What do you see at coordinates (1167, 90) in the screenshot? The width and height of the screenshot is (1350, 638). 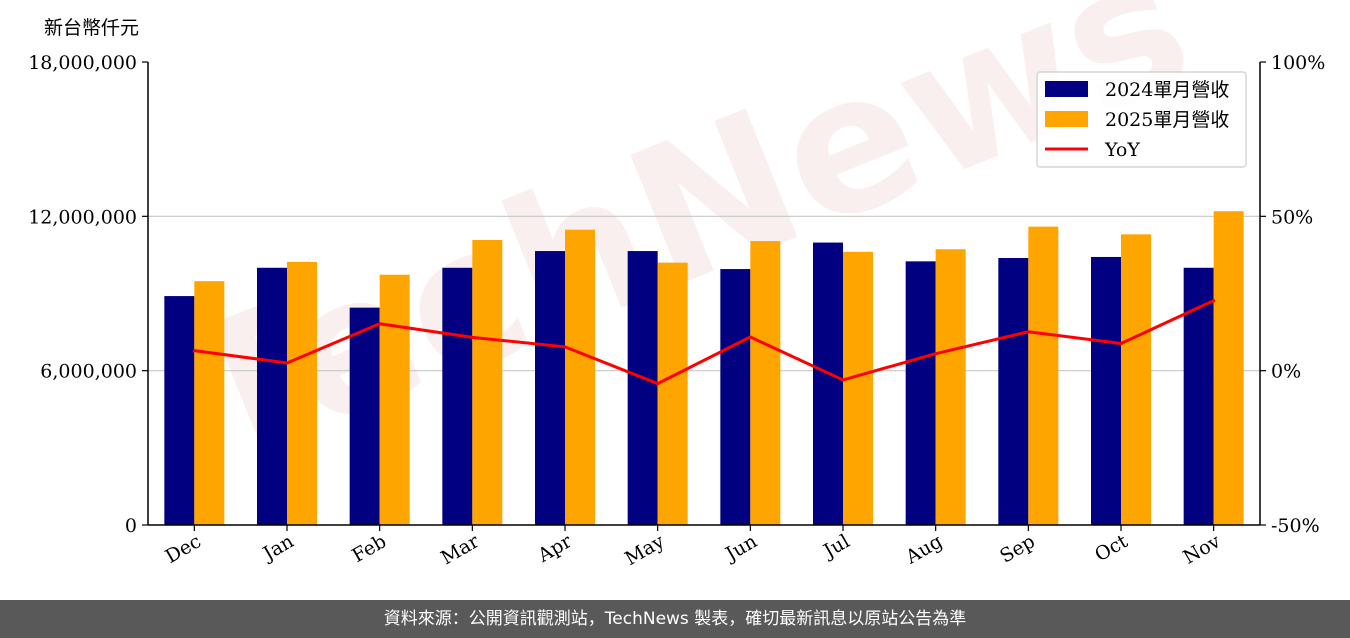 I see `legend-label: 2024單月營收` at bounding box center [1167, 90].